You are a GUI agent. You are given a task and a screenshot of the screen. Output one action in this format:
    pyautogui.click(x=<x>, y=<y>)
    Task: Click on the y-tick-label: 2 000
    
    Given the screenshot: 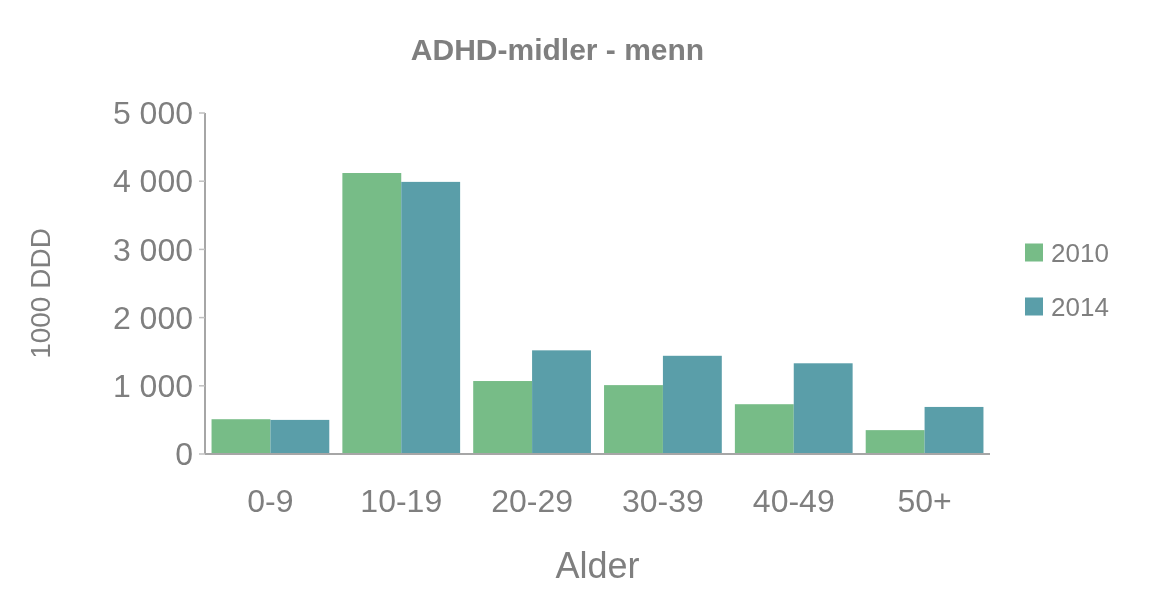 What is the action you would take?
    pyautogui.click(x=152, y=317)
    